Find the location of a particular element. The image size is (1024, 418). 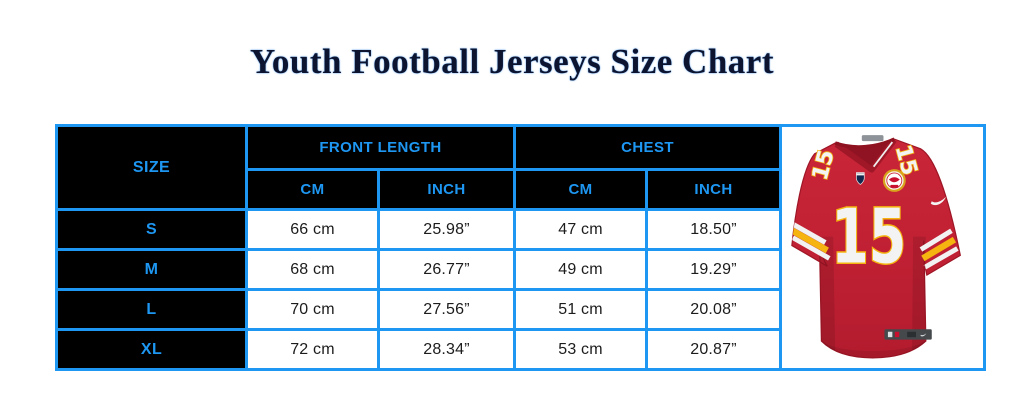

jersey-number: 15 is located at coordinates (868, 236).